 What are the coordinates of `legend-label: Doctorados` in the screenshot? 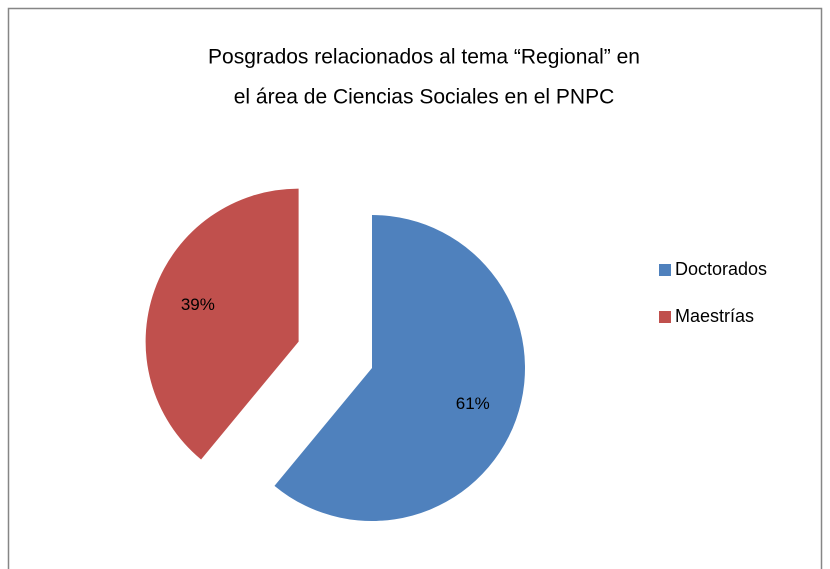 It's located at (721, 269).